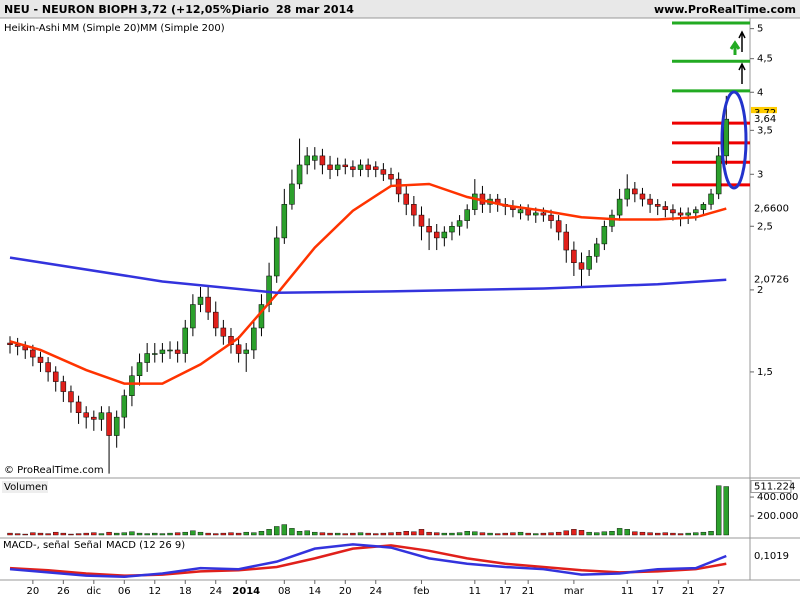 The height and width of the screenshot is (600, 800). What do you see at coordinates (760, 29) in the screenshot?
I see `y-tick-label: 5` at bounding box center [760, 29].